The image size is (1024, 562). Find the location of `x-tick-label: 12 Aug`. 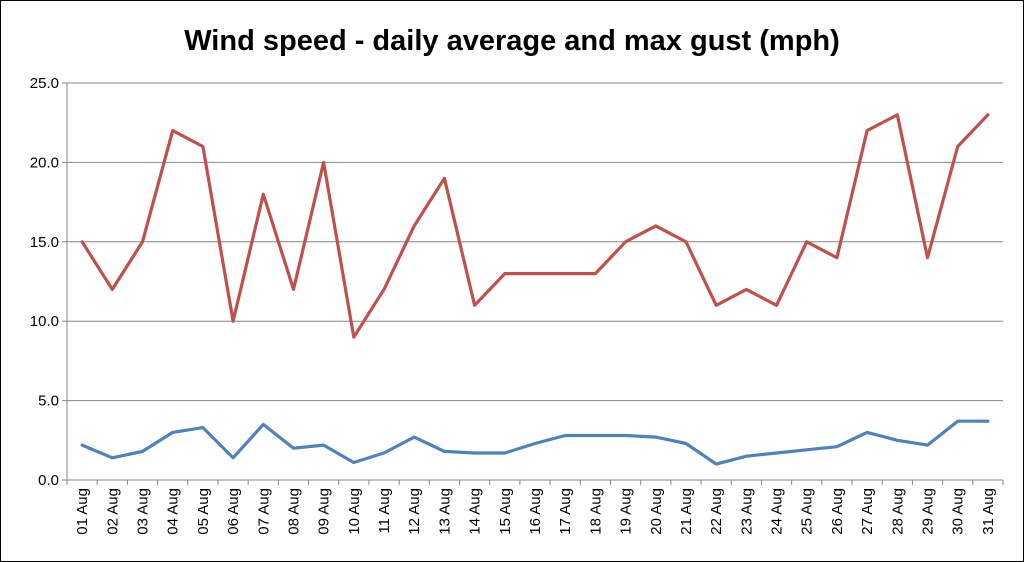

x-tick-label: 12 Aug is located at coordinates (414, 511).